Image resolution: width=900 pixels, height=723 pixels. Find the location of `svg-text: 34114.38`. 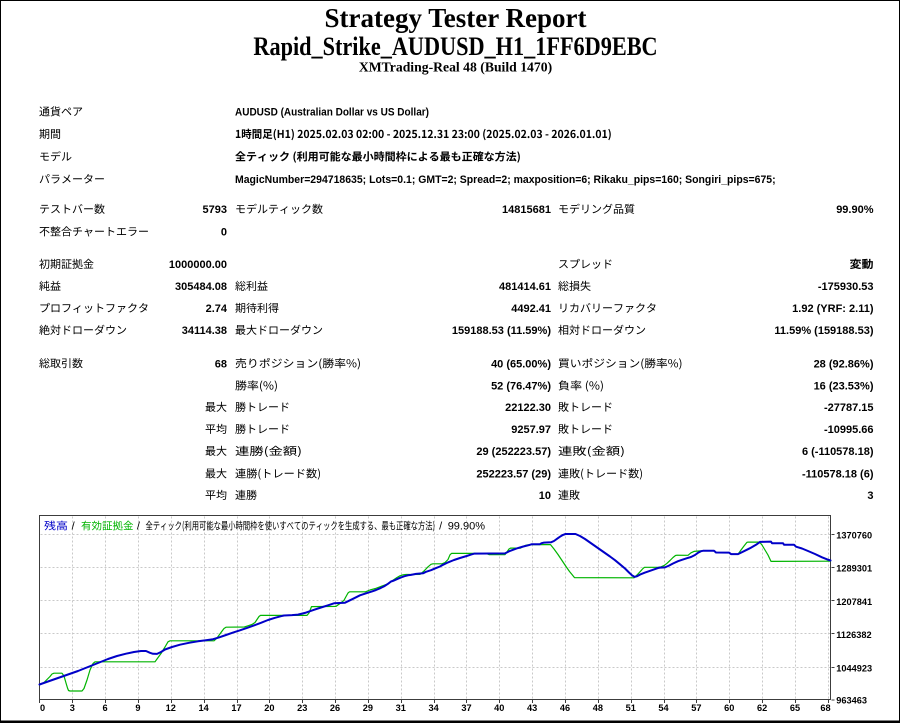

svg-text: 34114.38 is located at coordinates (204, 331).